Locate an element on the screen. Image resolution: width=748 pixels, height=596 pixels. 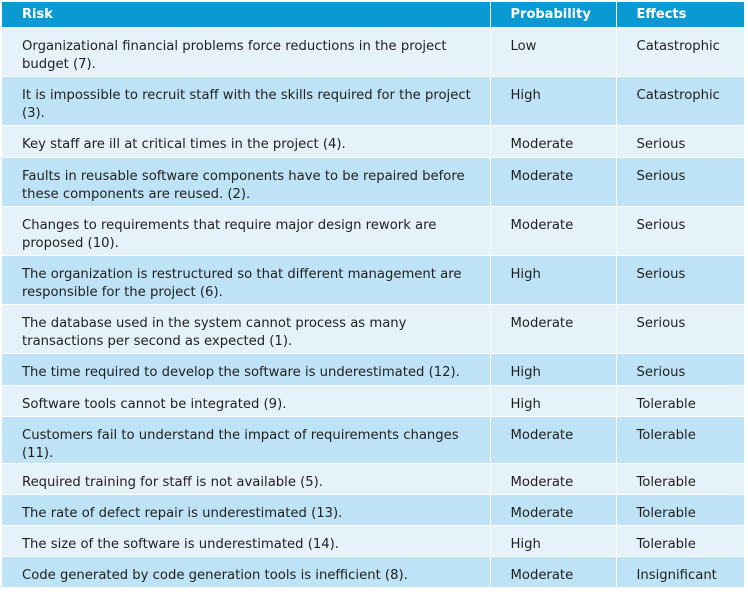
header-risk: Risk is located at coordinates (246, 15).